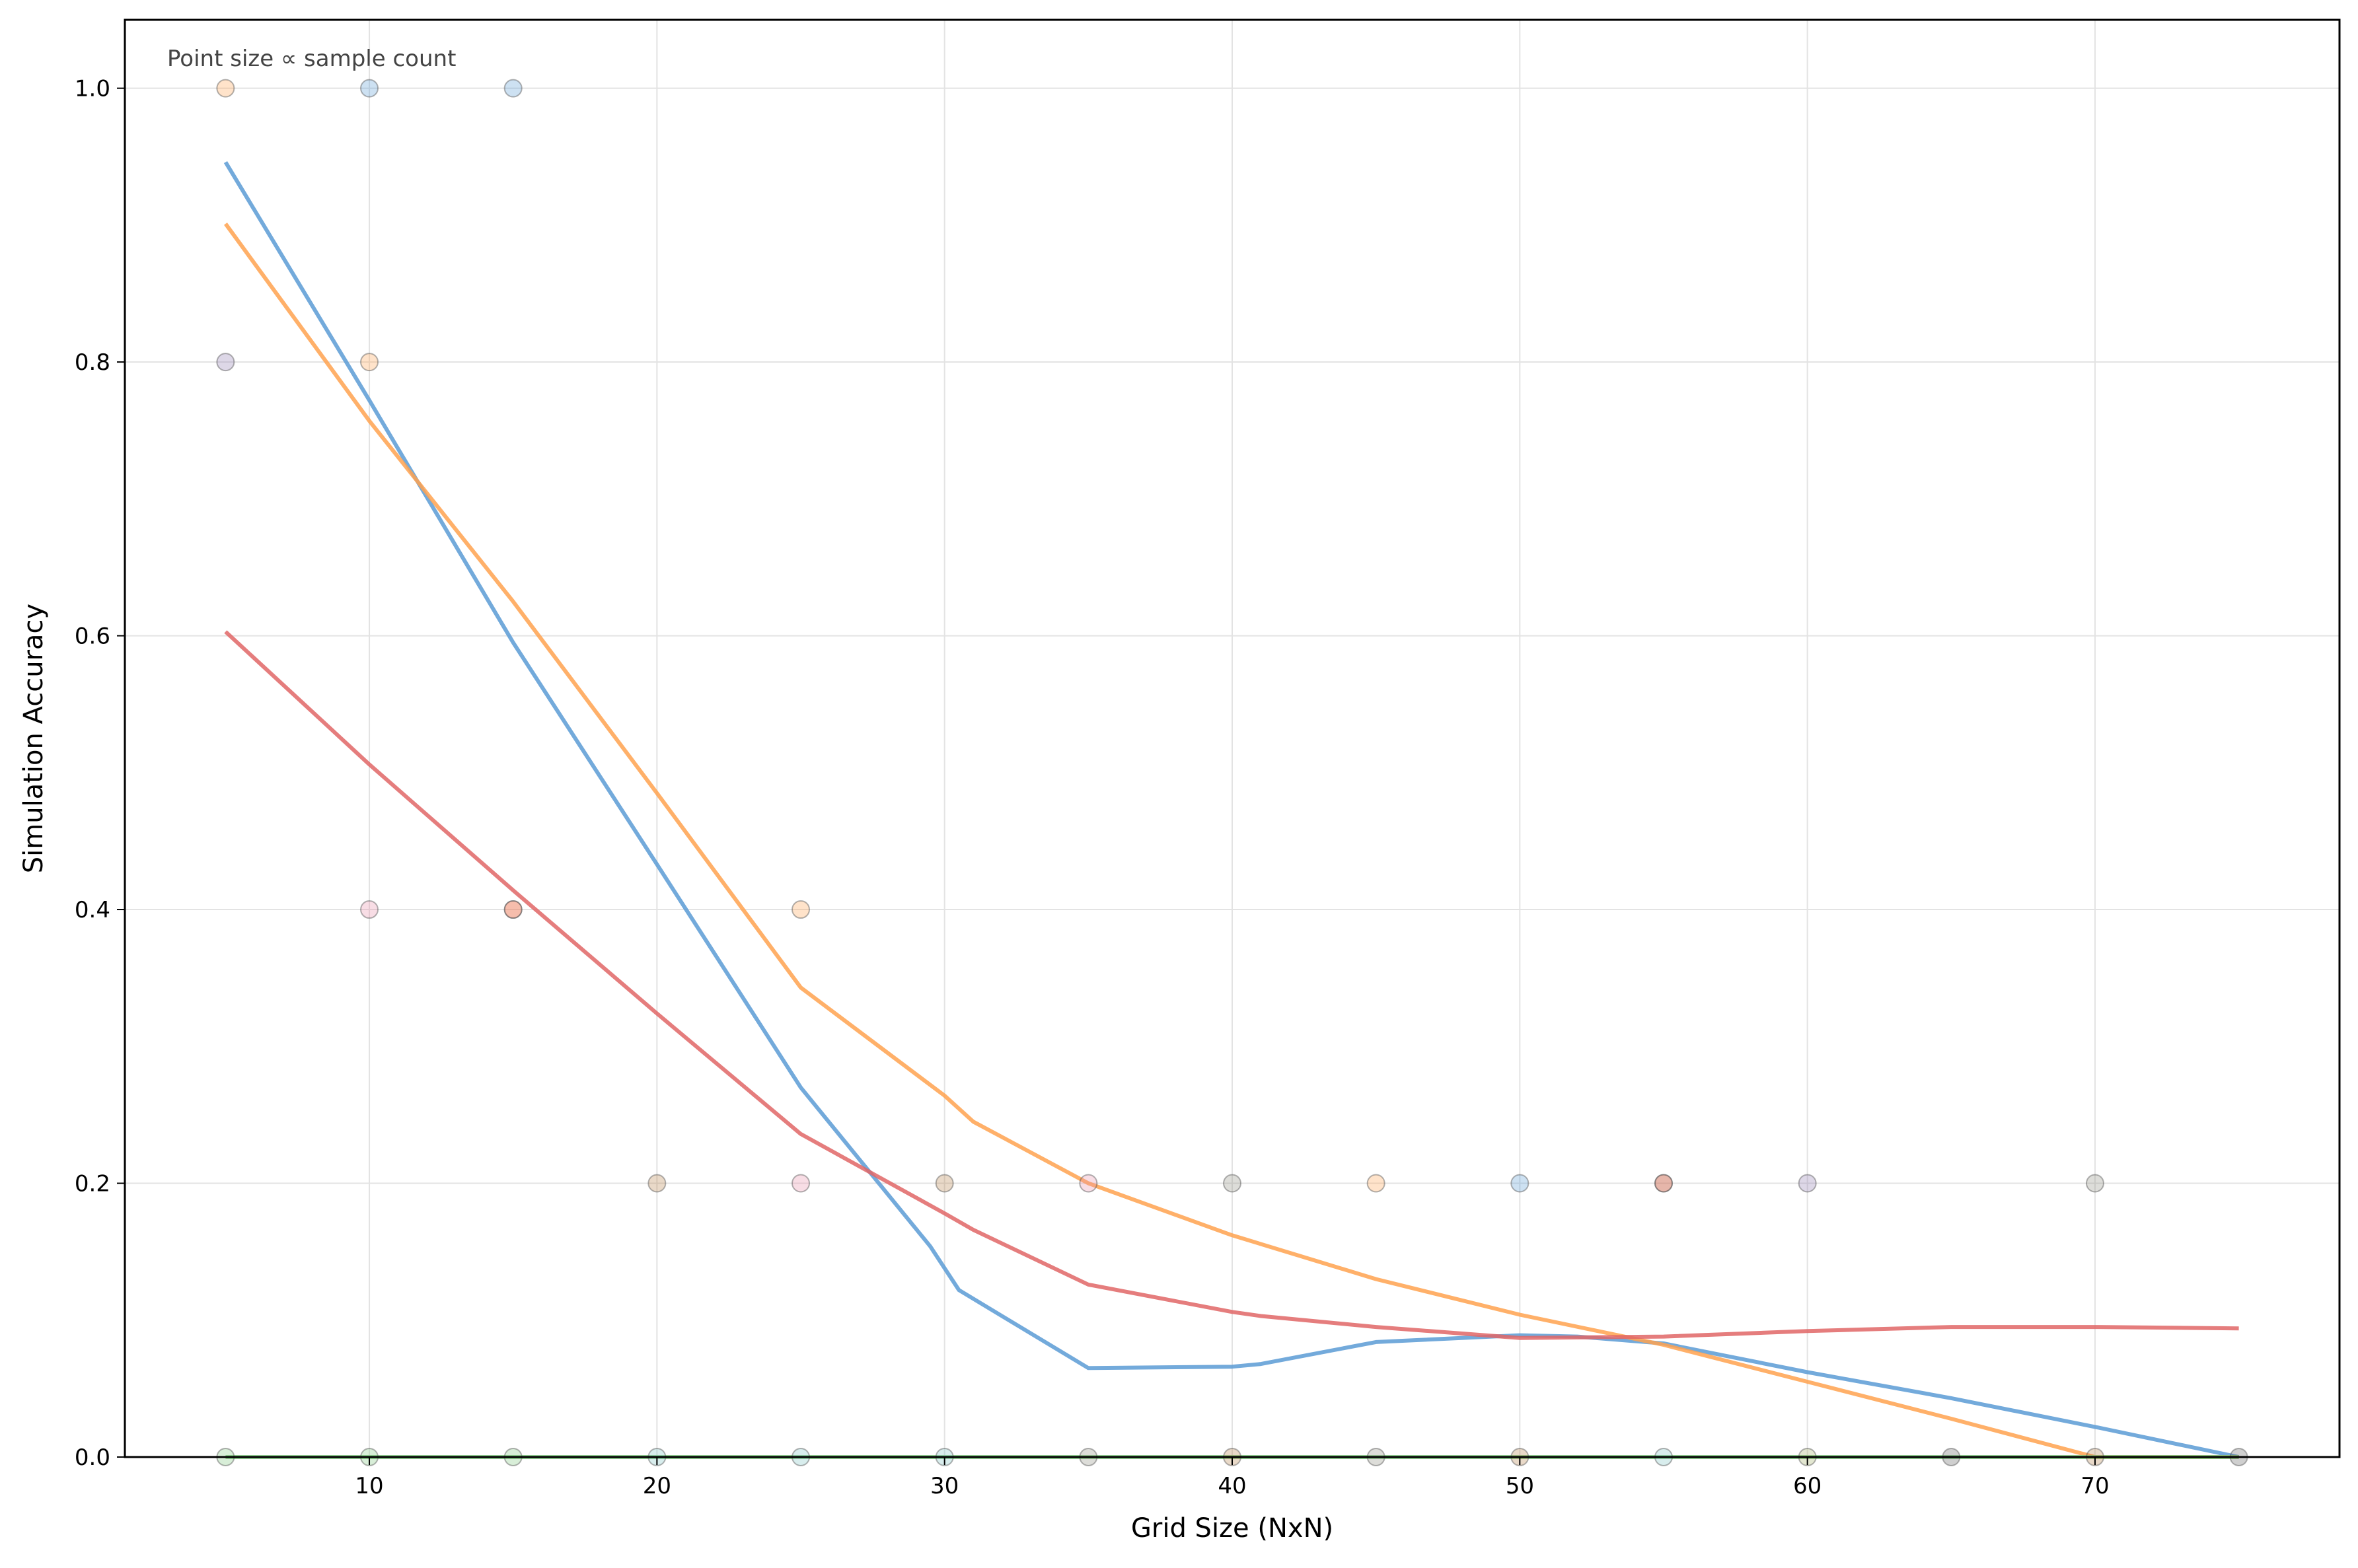 The image size is (2358, 1568). I want to click on y-tick-label: 0.4, so click(92, 910).